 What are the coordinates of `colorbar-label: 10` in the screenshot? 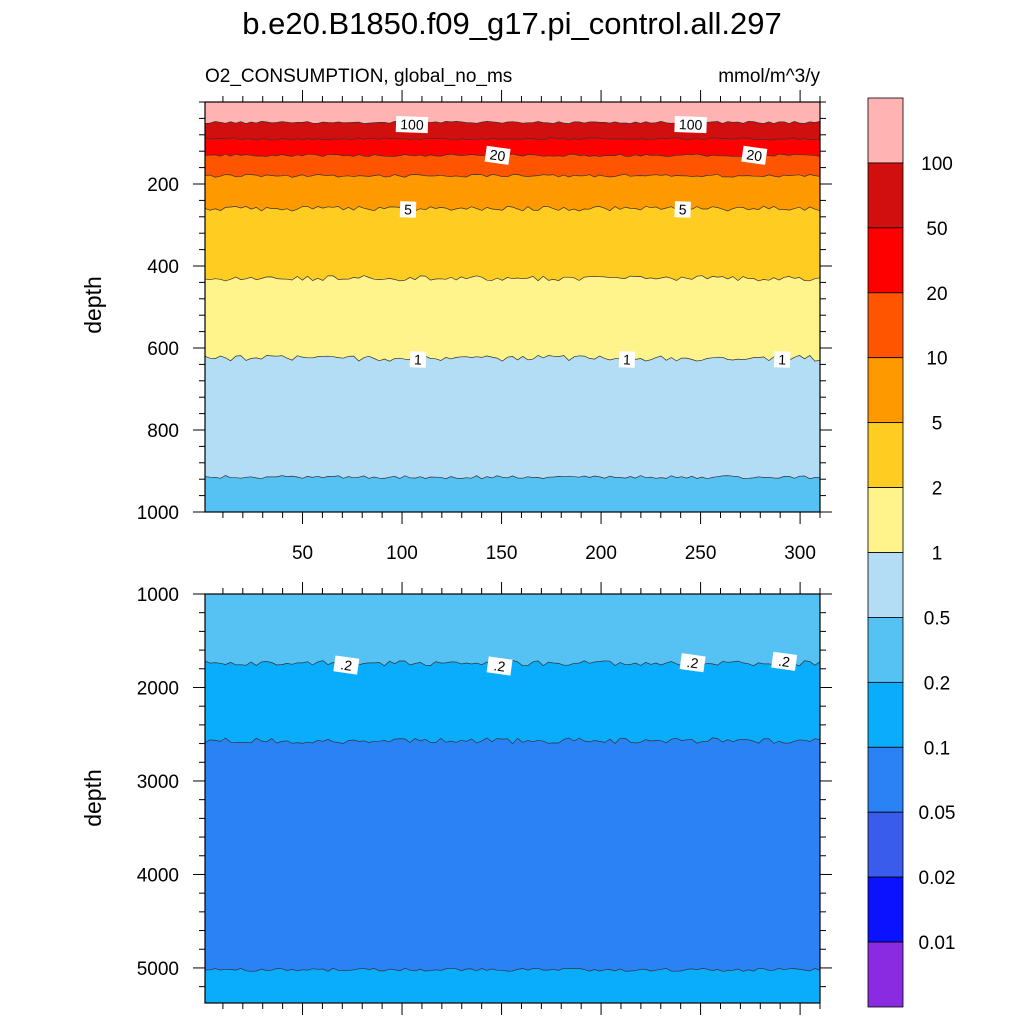 It's located at (936, 359).